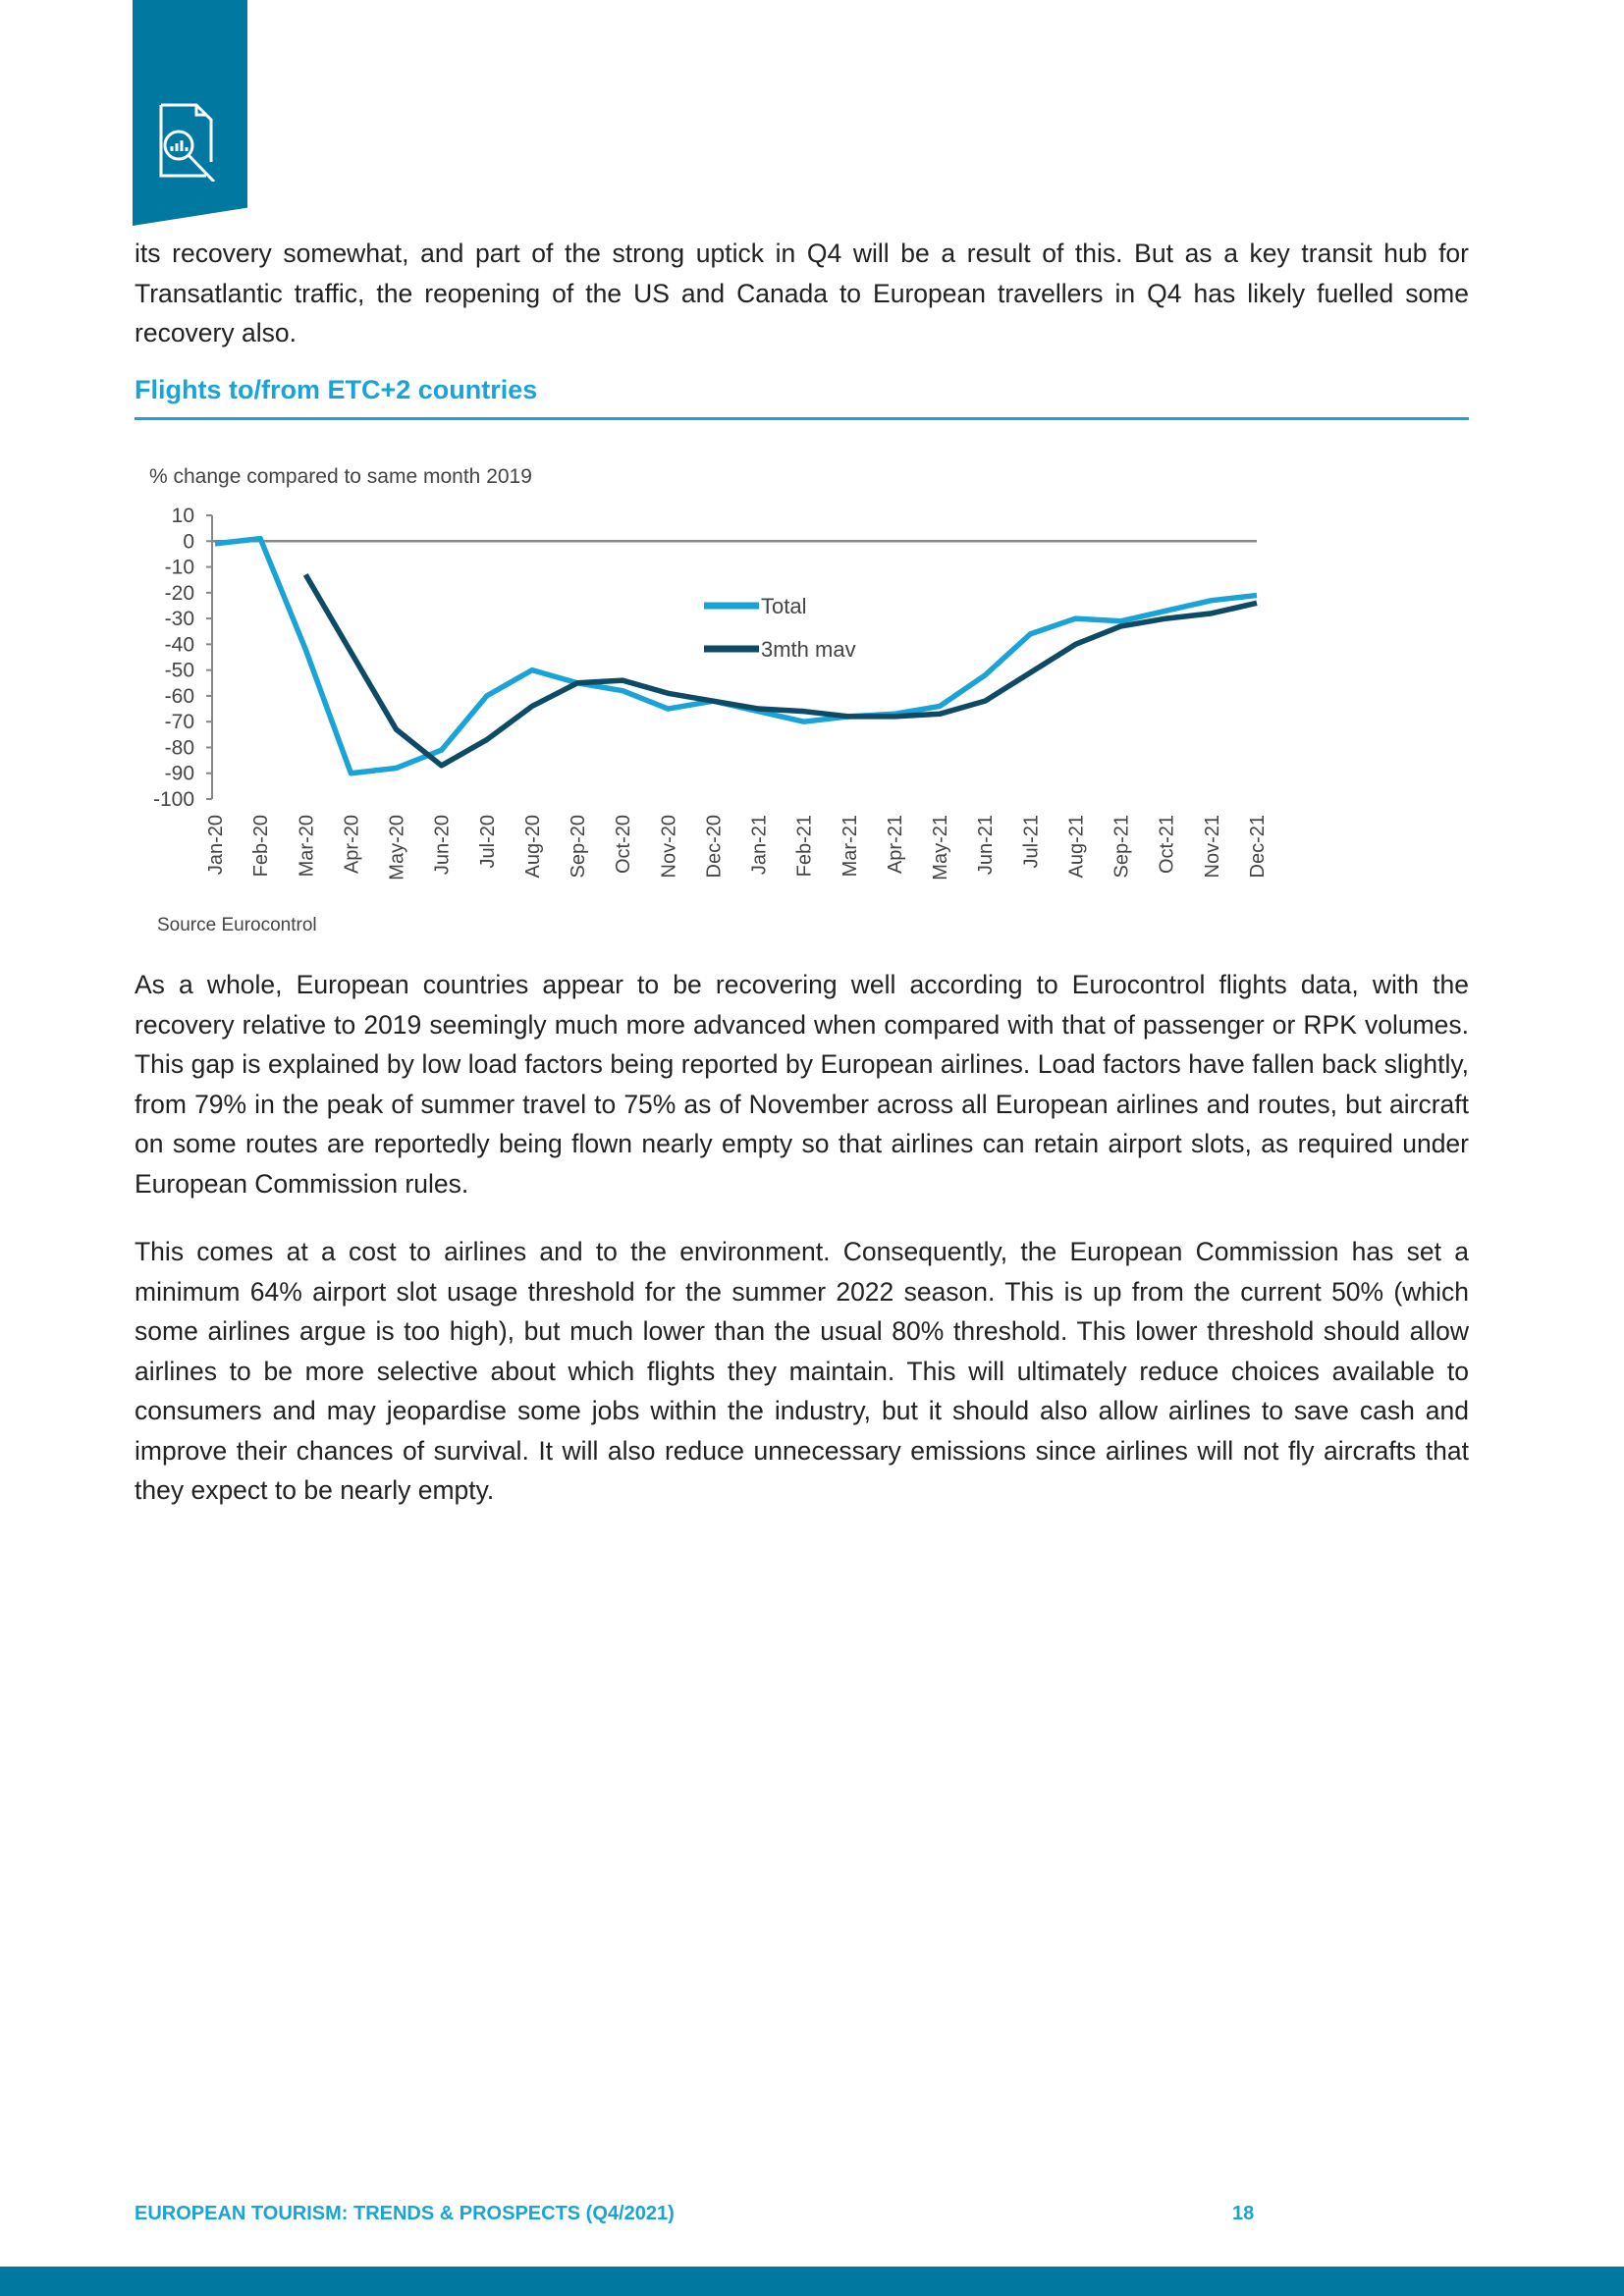  Describe the element at coordinates (187, 142) in the screenshot. I see `report-analysis-icon` at that location.